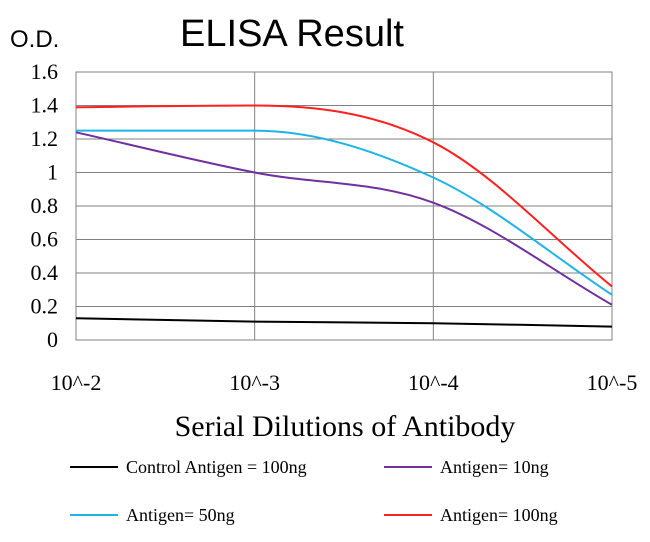 The height and width of the screenshot is (542, 650). I want to click on y-tick-label: 0.6, so click(45, 239).